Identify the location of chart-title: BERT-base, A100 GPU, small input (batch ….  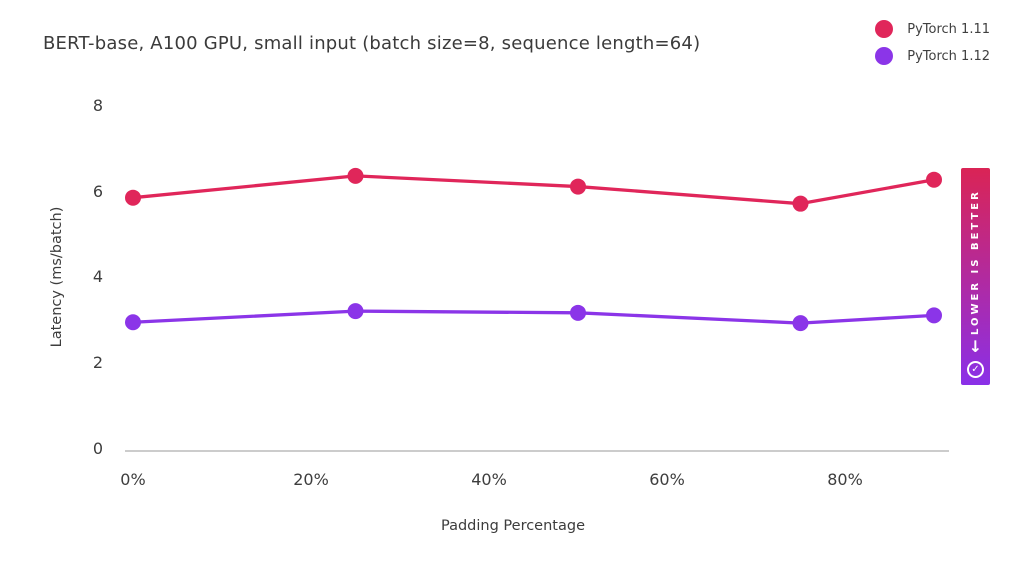
(372, 43).